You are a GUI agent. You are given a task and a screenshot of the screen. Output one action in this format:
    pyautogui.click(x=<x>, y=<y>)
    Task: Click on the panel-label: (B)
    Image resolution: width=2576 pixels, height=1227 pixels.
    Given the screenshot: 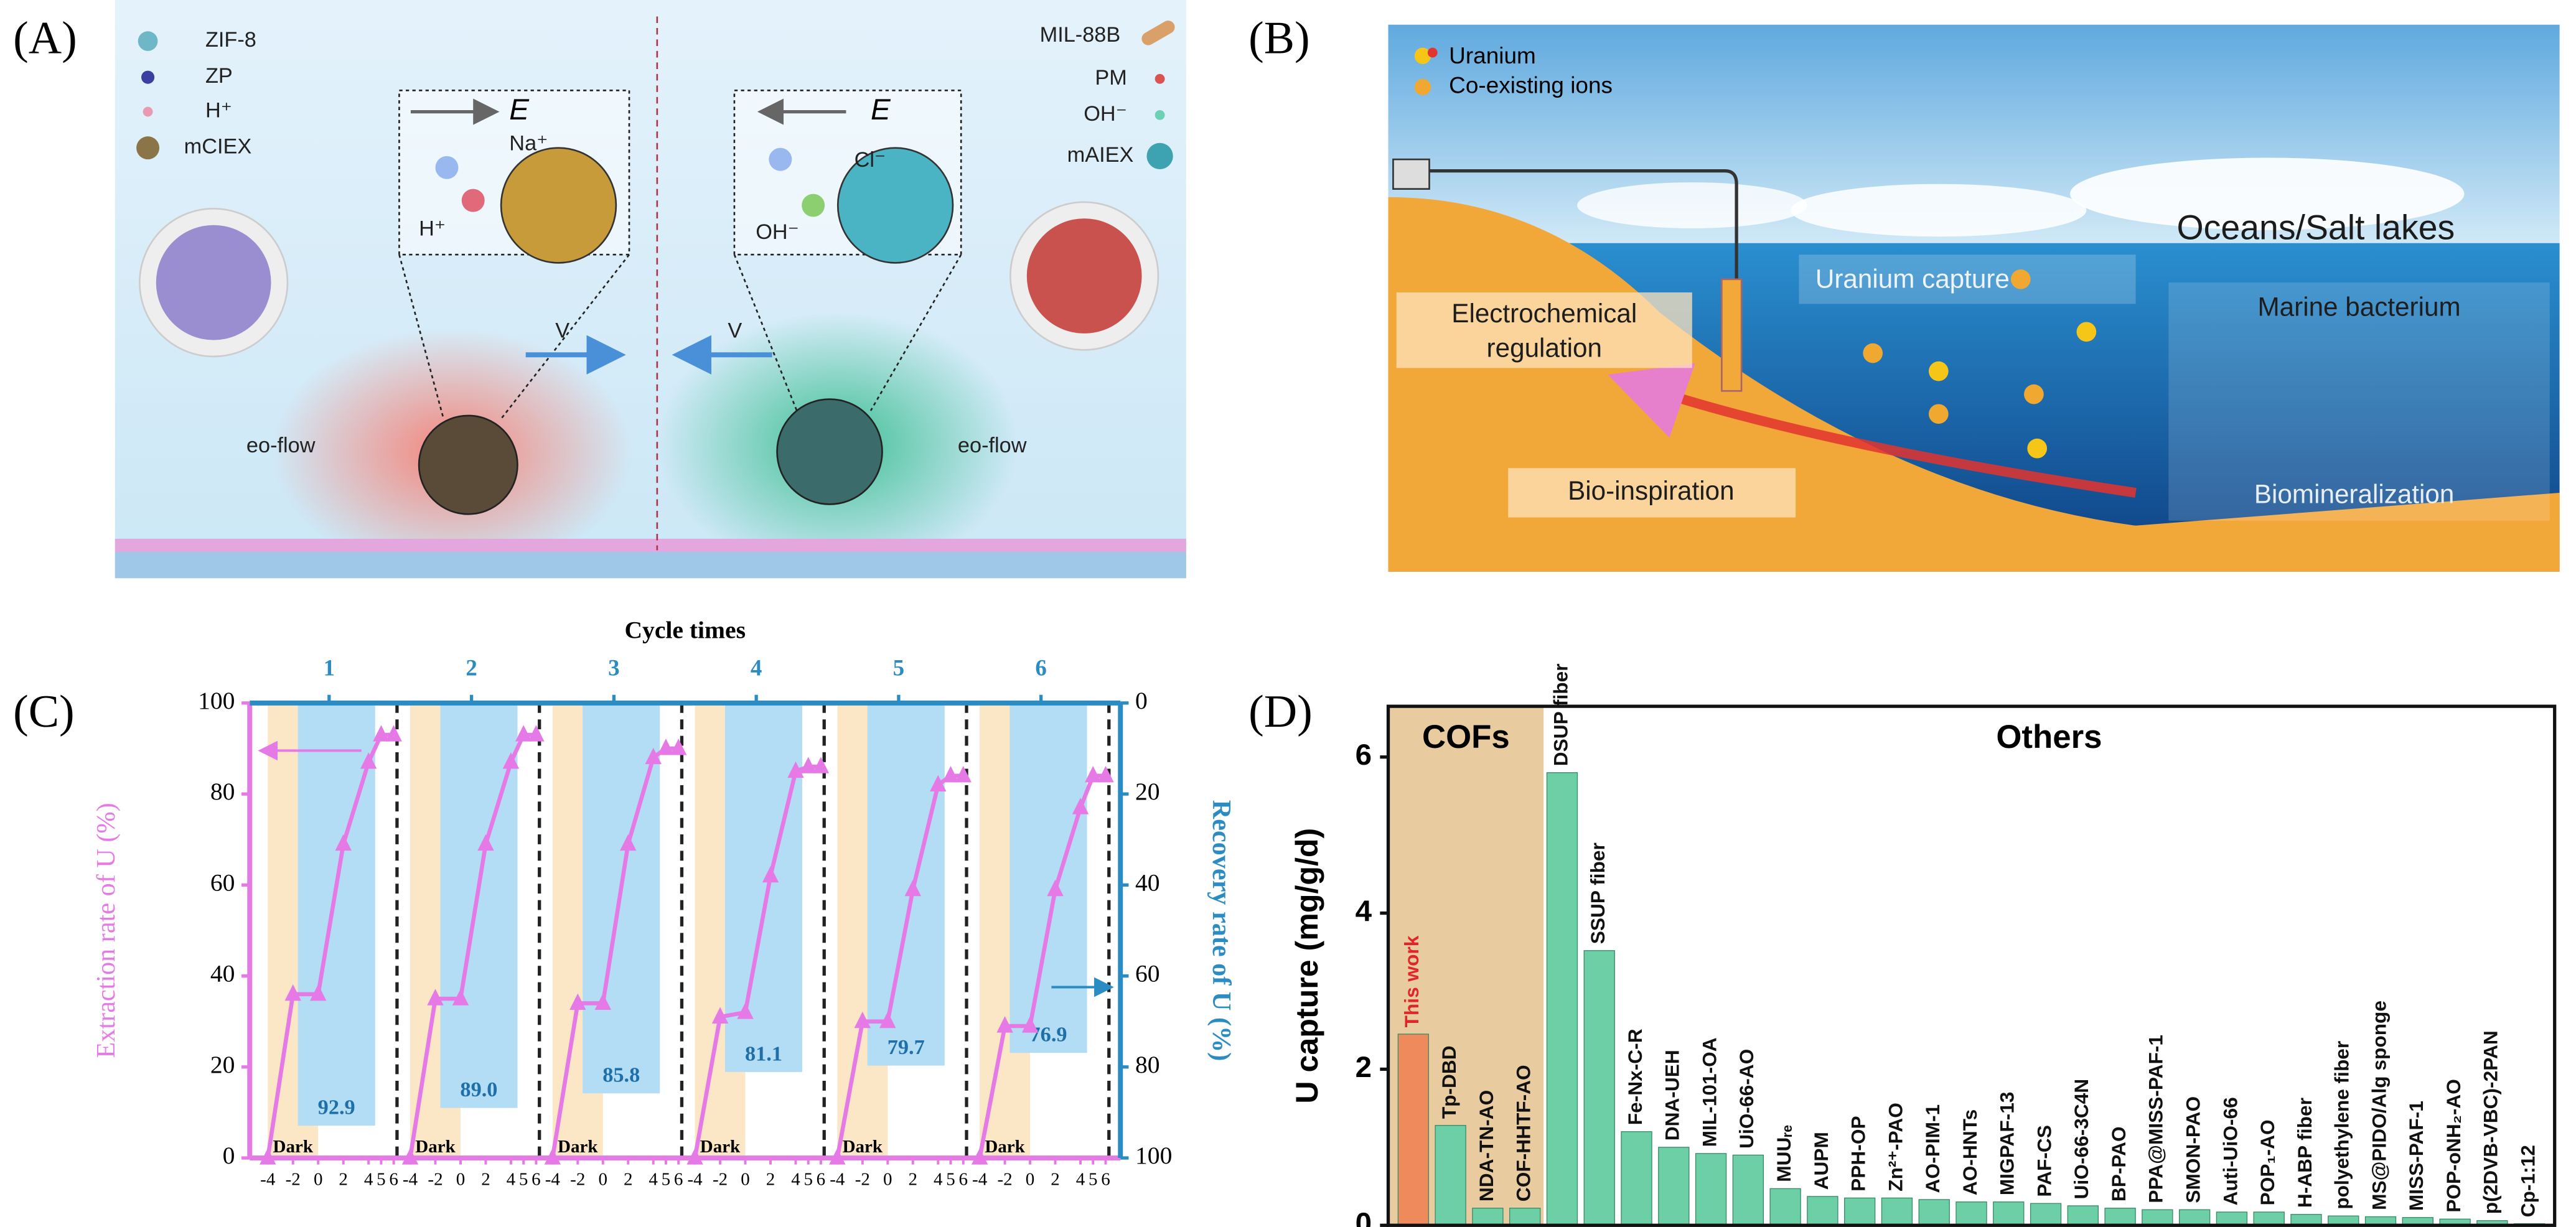 What is the action you would take?
    pyautogui.click(x=1279, y=37)
    